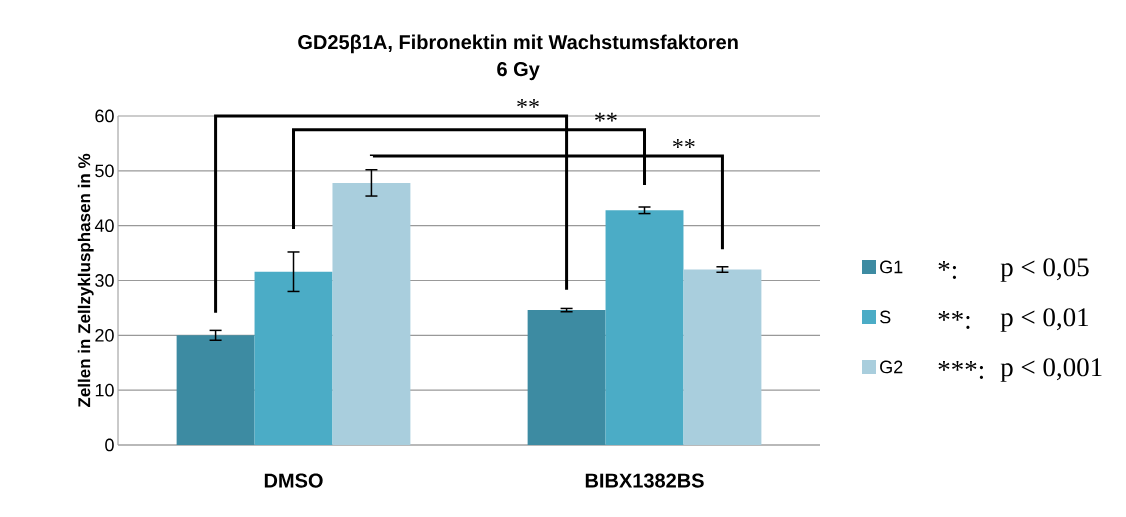 This screenshot has height=517, width=1126. What do you see at coordinates (891, 267) in the screenshot?
I see `legend-label: G1` at bounding box center [891, 267].